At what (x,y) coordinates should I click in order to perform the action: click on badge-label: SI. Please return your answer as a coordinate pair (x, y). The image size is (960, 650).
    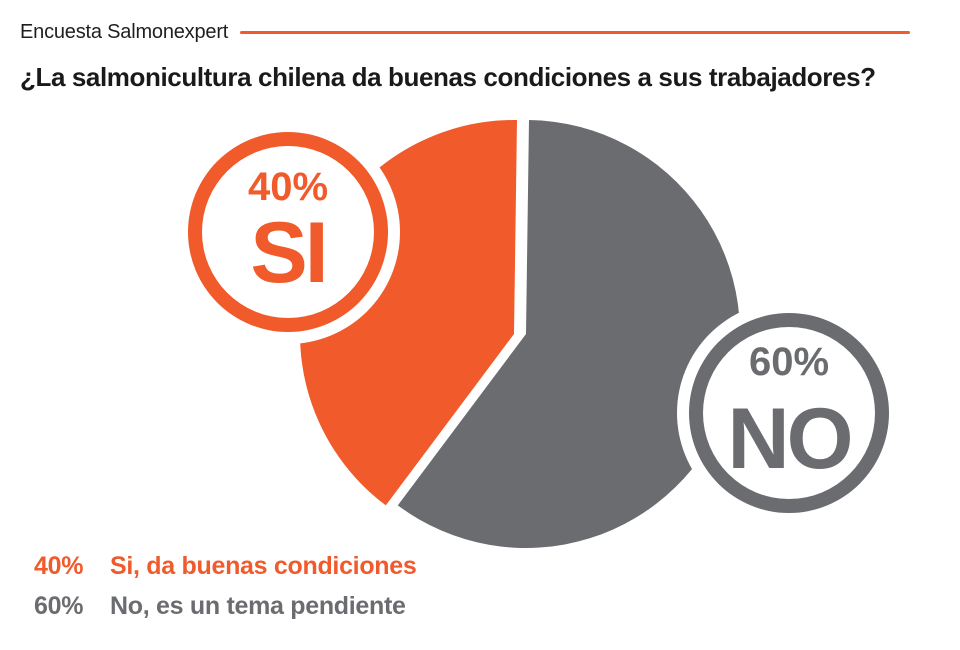
    Looking at the image, I should click on (287, 253).